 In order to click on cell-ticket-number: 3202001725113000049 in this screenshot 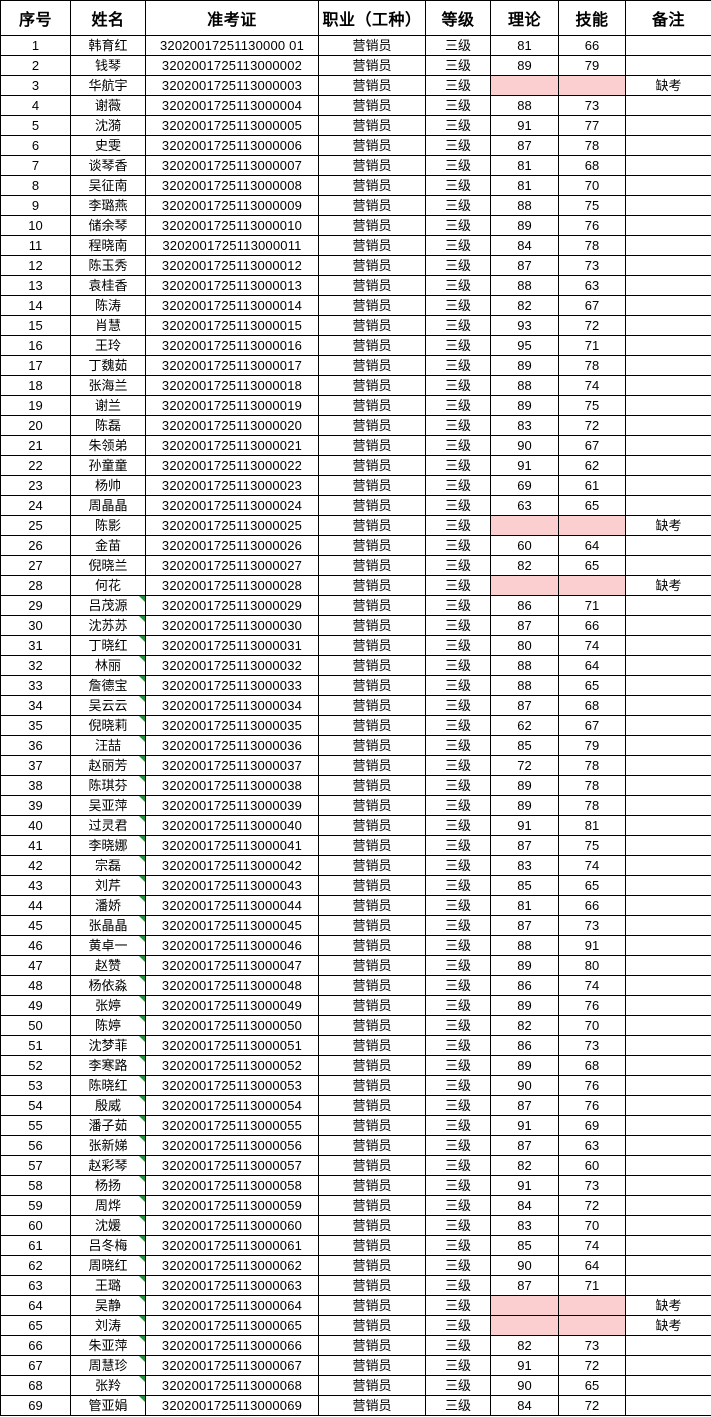, I will do `click(232, 1005)`.